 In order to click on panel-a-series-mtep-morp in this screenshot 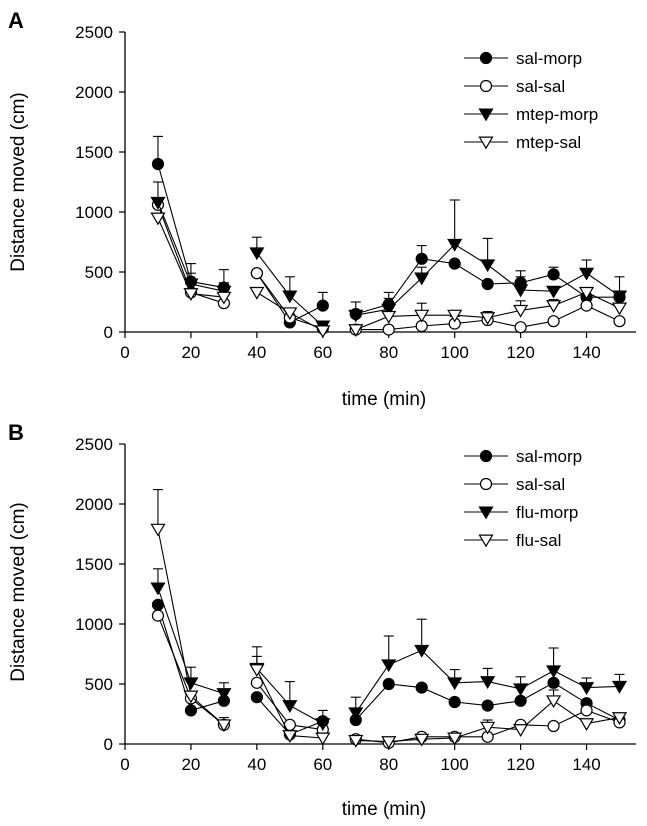, I will do `click(389, 257)`.